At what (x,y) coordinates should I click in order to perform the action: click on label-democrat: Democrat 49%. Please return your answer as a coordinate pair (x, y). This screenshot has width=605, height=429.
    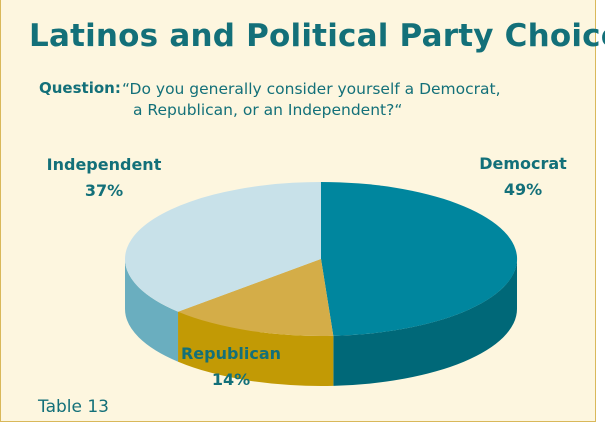
    Looking at the image, I should click on (523, 177).